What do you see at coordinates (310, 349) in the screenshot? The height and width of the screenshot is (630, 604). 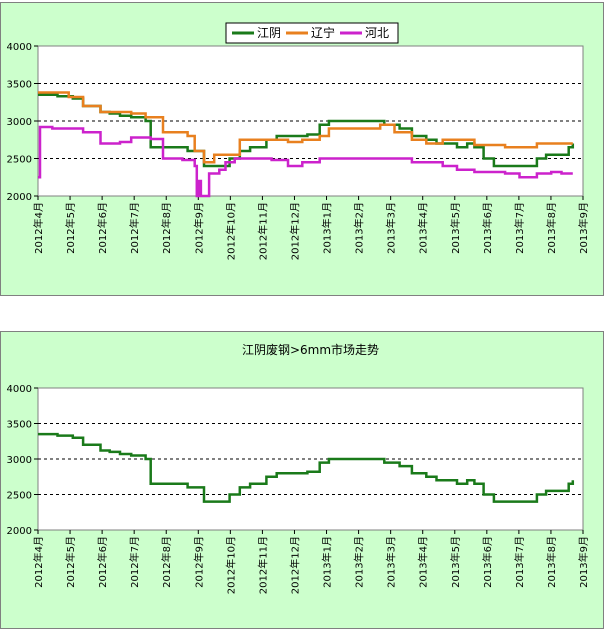 I see `chart-title: 江阴废钢>6mm市场走势` at bounding box center [310, 349].